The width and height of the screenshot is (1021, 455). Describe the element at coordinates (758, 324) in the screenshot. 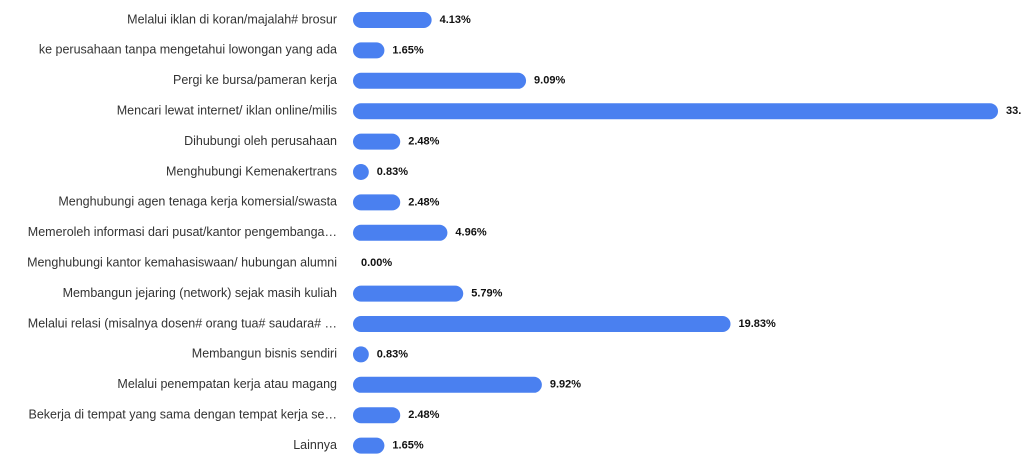

I see `value-label: 19.83%` at that location.